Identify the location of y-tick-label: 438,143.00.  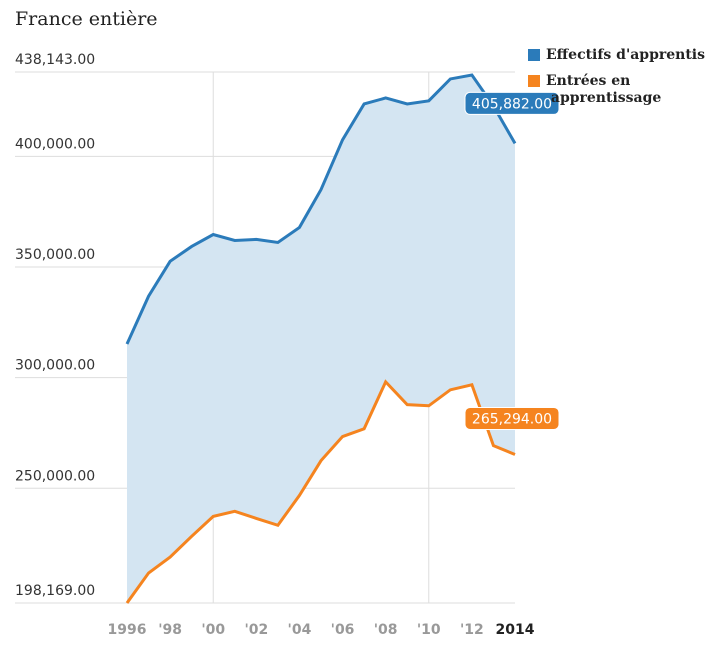
(55, 60).